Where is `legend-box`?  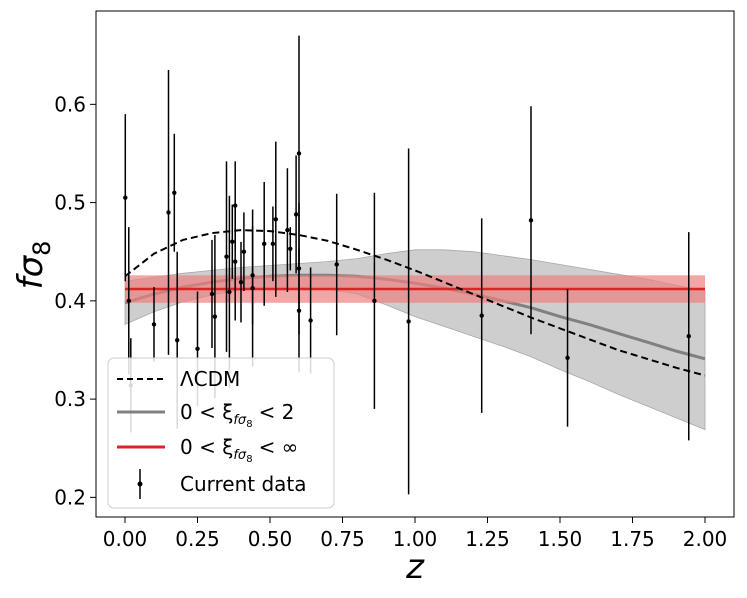 legend-box is located at coordinates (221, 433).